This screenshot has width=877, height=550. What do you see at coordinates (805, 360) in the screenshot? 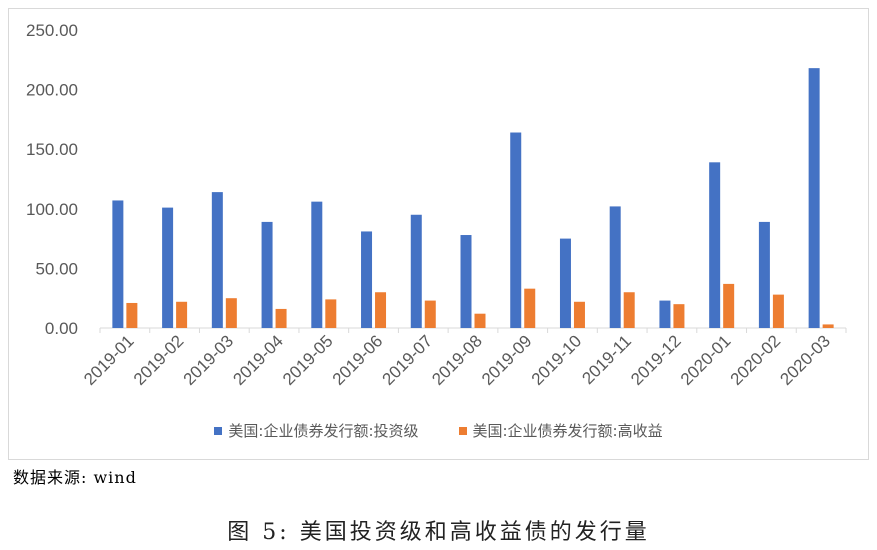
I see `x-tick-label: 2020-03` at bounding box center [805, 360].